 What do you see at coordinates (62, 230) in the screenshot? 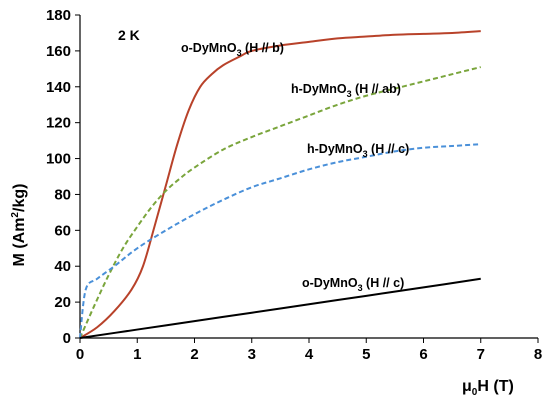
I see `y-tick-label: 60` at bounding box center [62, 230].